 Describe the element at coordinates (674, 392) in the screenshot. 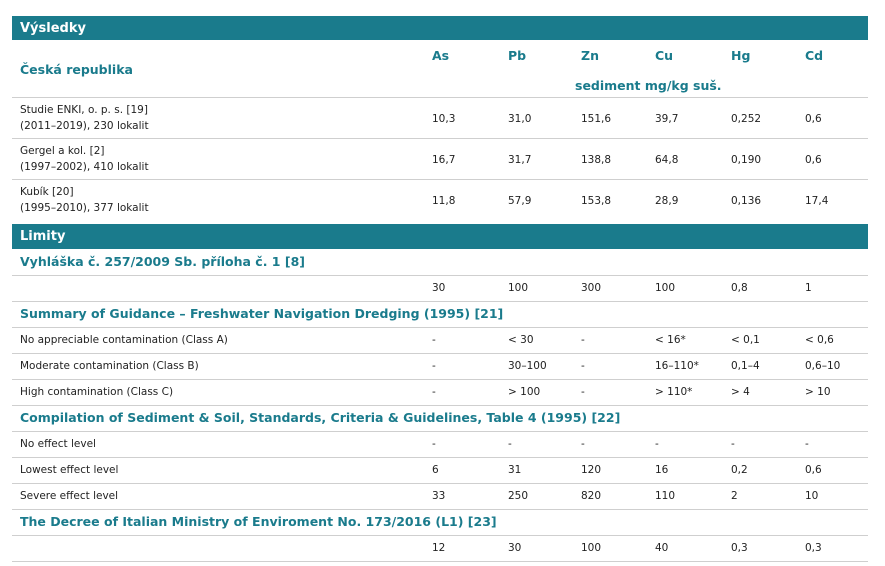

I see `cell: > 110*` at that location.